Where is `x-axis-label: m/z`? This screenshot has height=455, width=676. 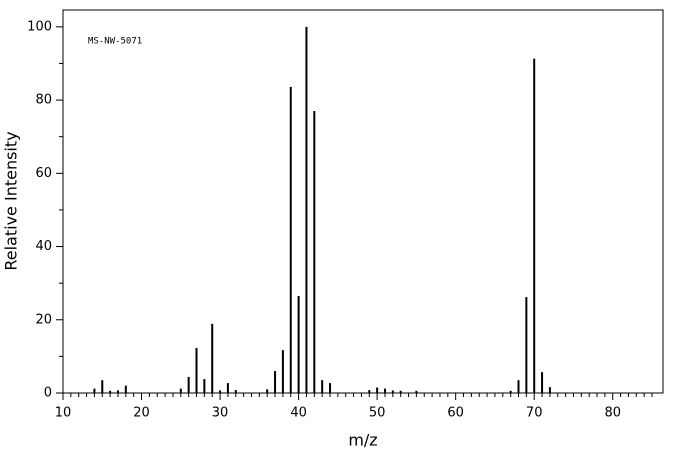
x-axis-label: m/z is located at coordinates (362, 440).